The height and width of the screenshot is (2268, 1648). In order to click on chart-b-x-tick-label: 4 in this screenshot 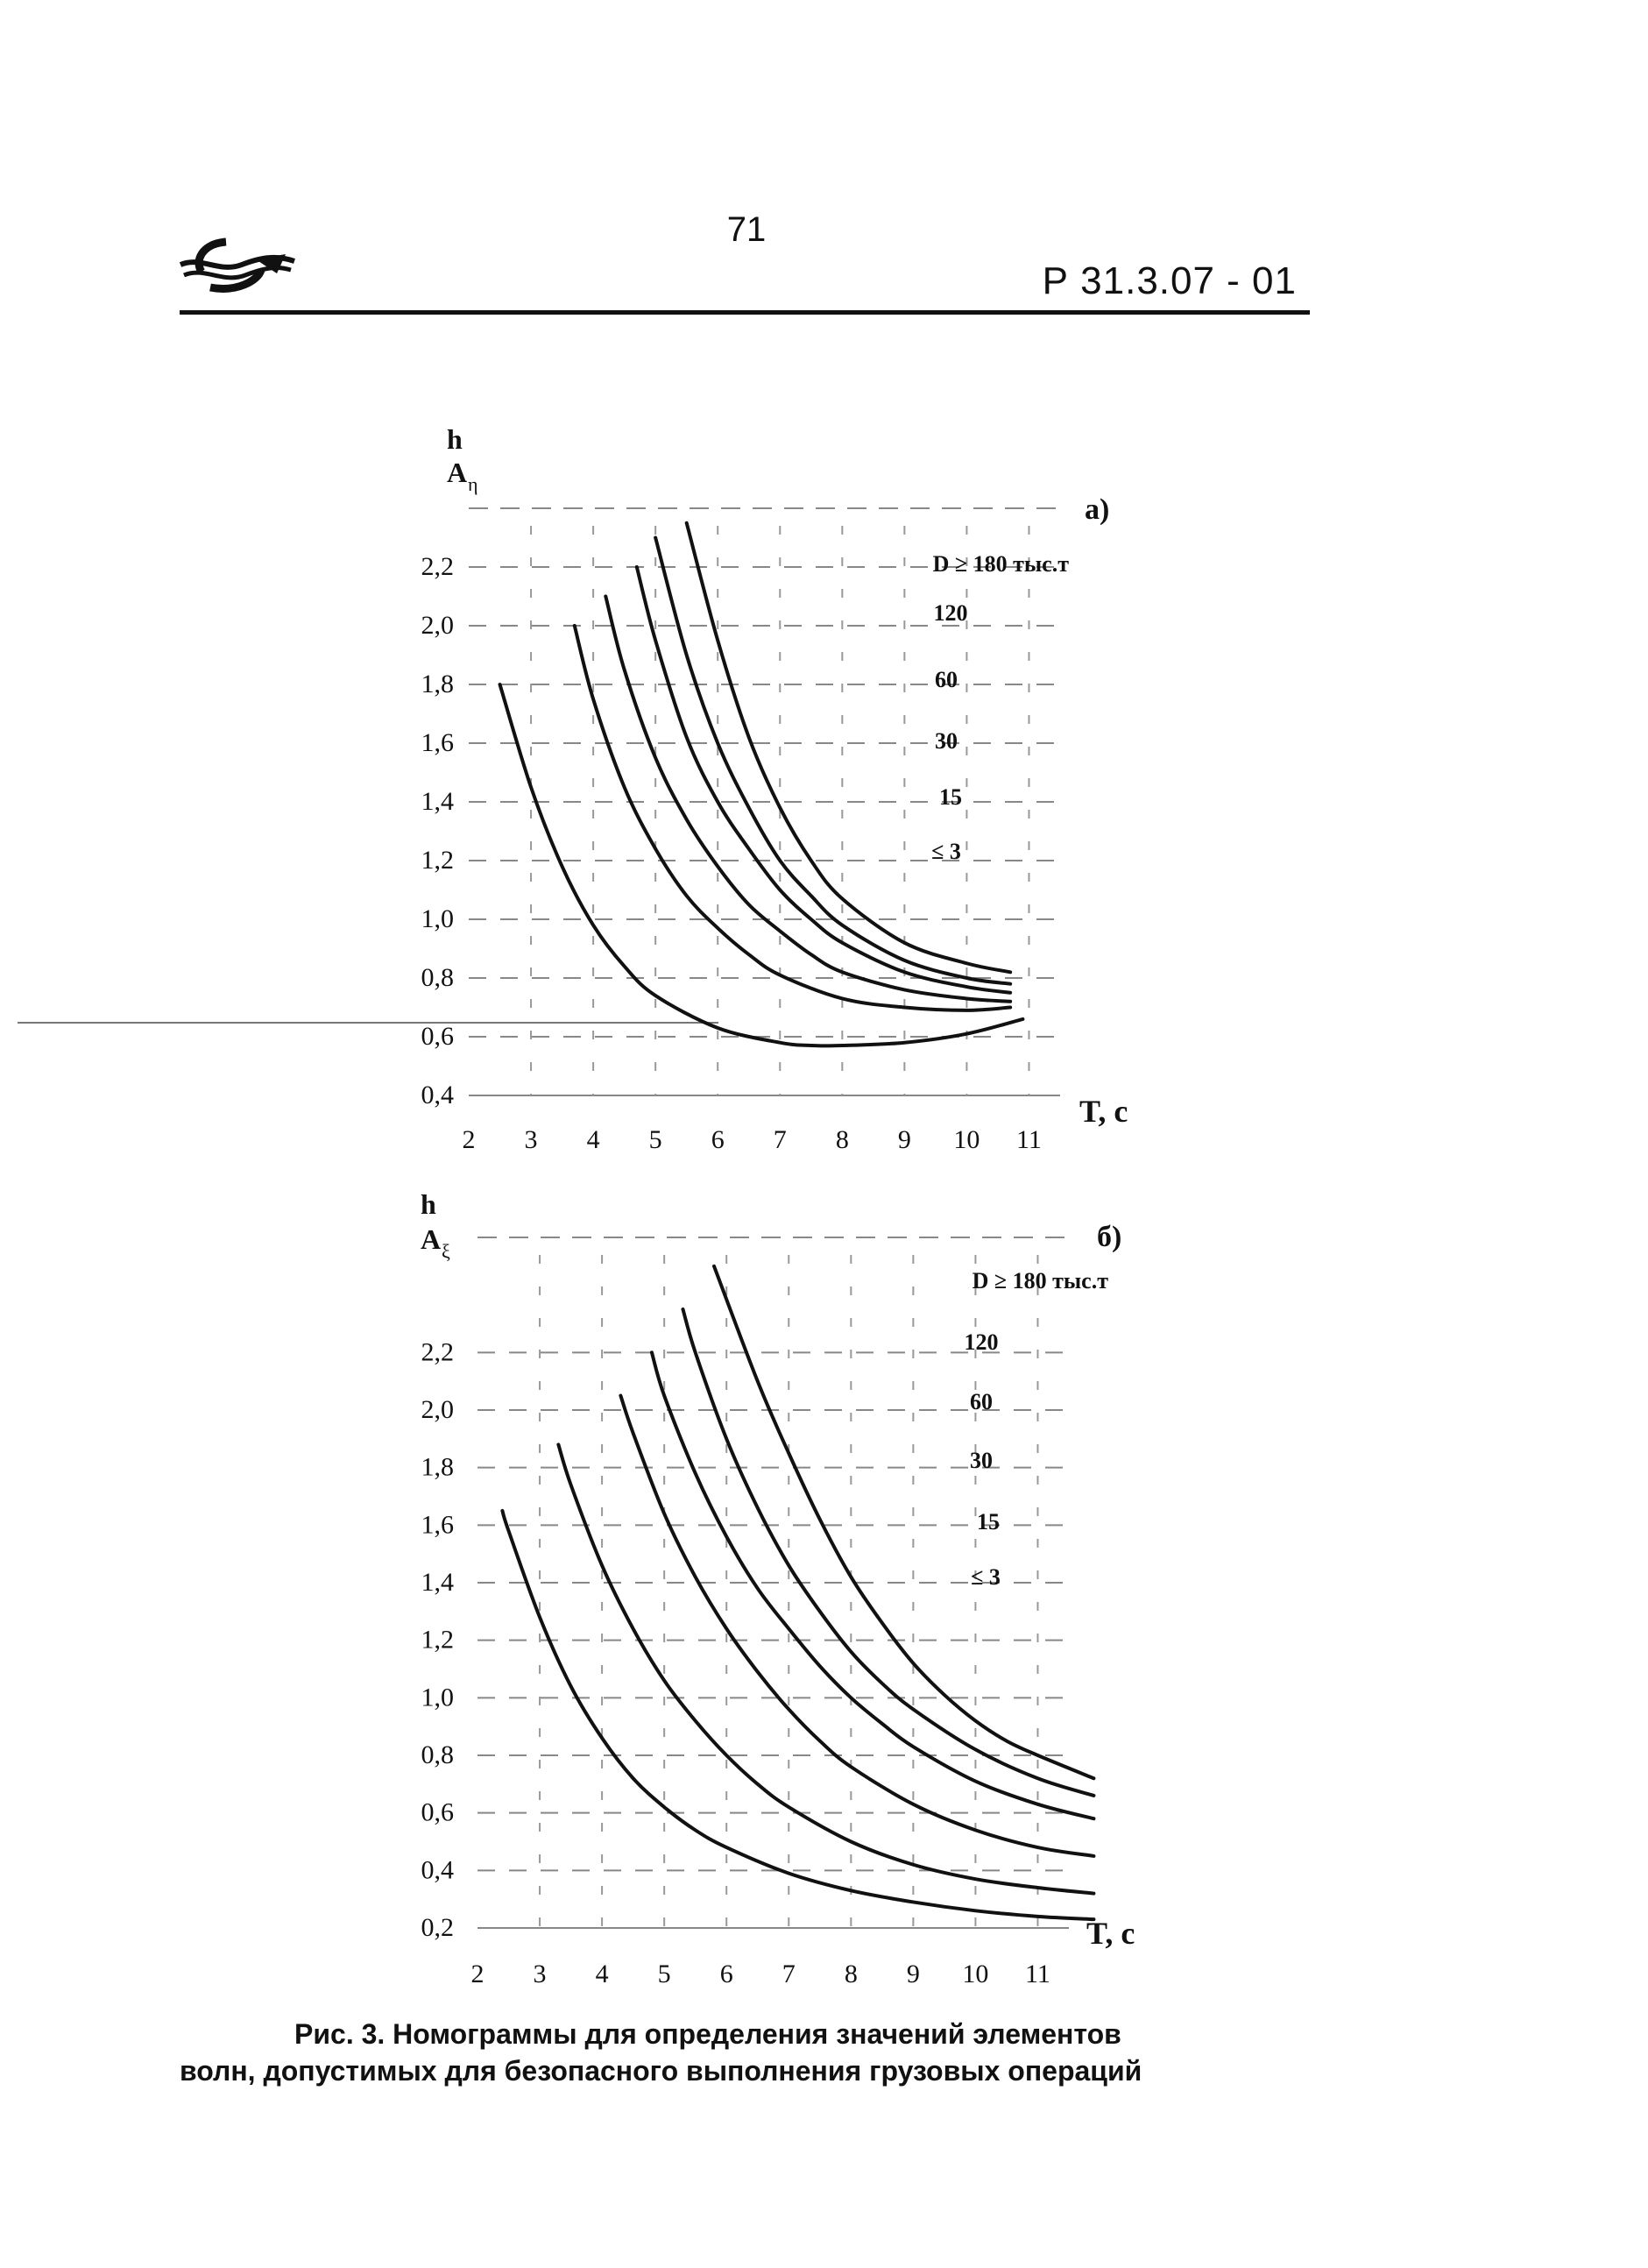, I will do `click(602, 1974)`.